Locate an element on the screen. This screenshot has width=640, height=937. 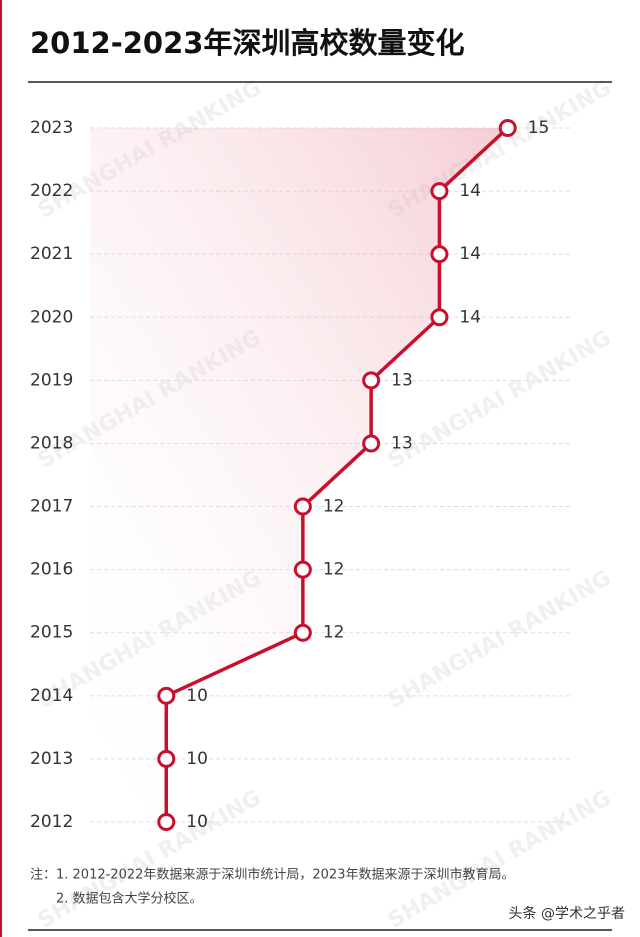
y-tick-label: 2016 is located at coordinates (51, 570).